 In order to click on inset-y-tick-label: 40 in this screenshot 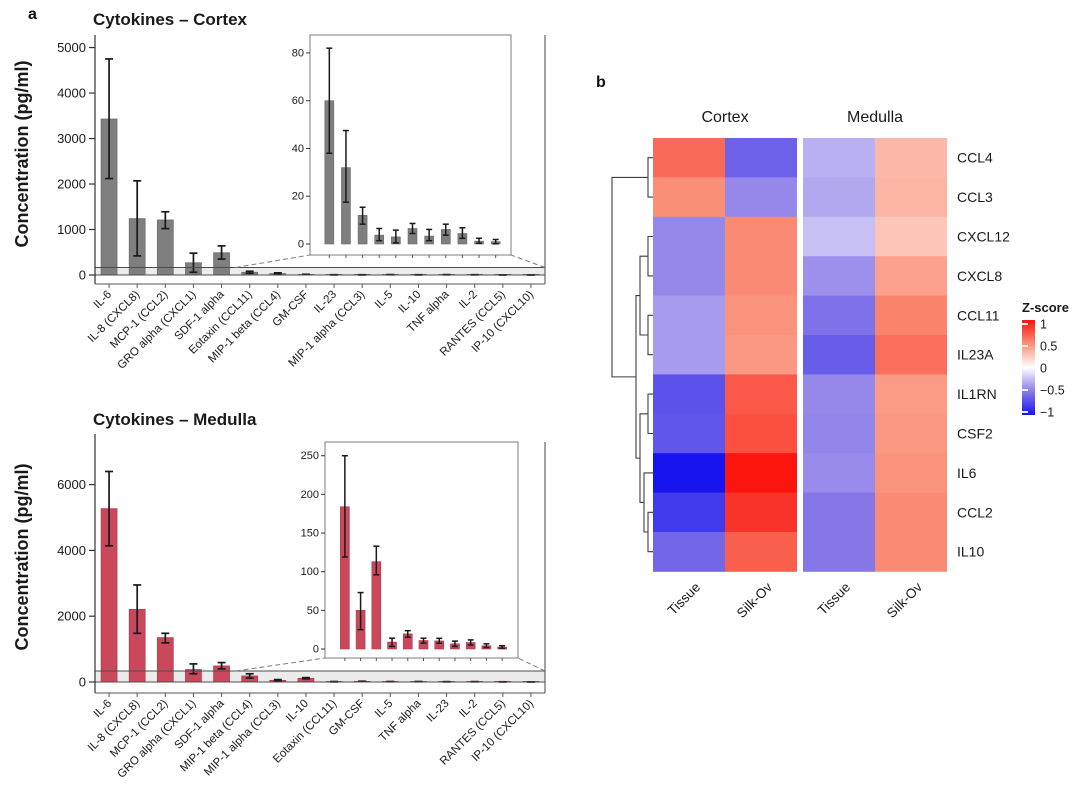, I will do `click(298, 149)`.